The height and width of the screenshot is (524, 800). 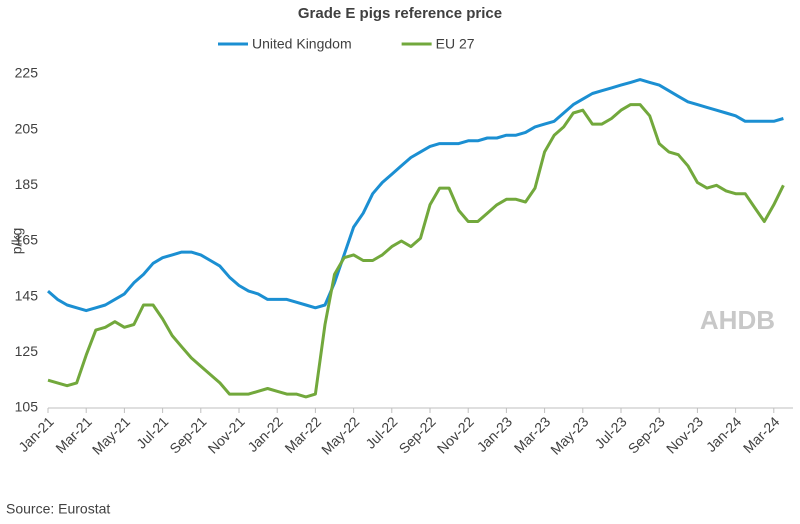 What do you see at coordinates (340, 435) in the screenshot?
I see `x-tick-label: May-22` at bounding box center [340, 435].